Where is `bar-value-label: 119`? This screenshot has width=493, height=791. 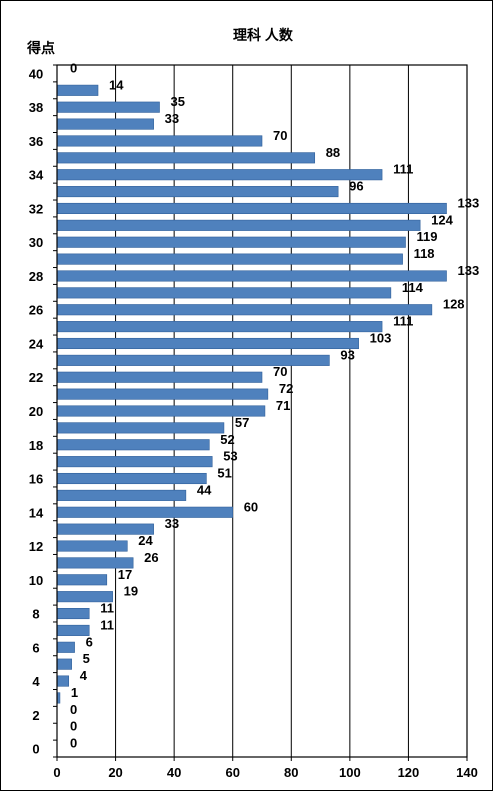
bar-value-label: 119 is located at coordinates (427, 236).